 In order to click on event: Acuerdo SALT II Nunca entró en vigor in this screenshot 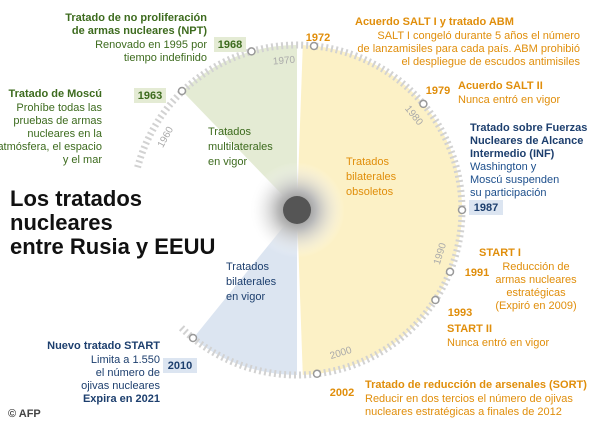, I will do `click(509, 93)`.